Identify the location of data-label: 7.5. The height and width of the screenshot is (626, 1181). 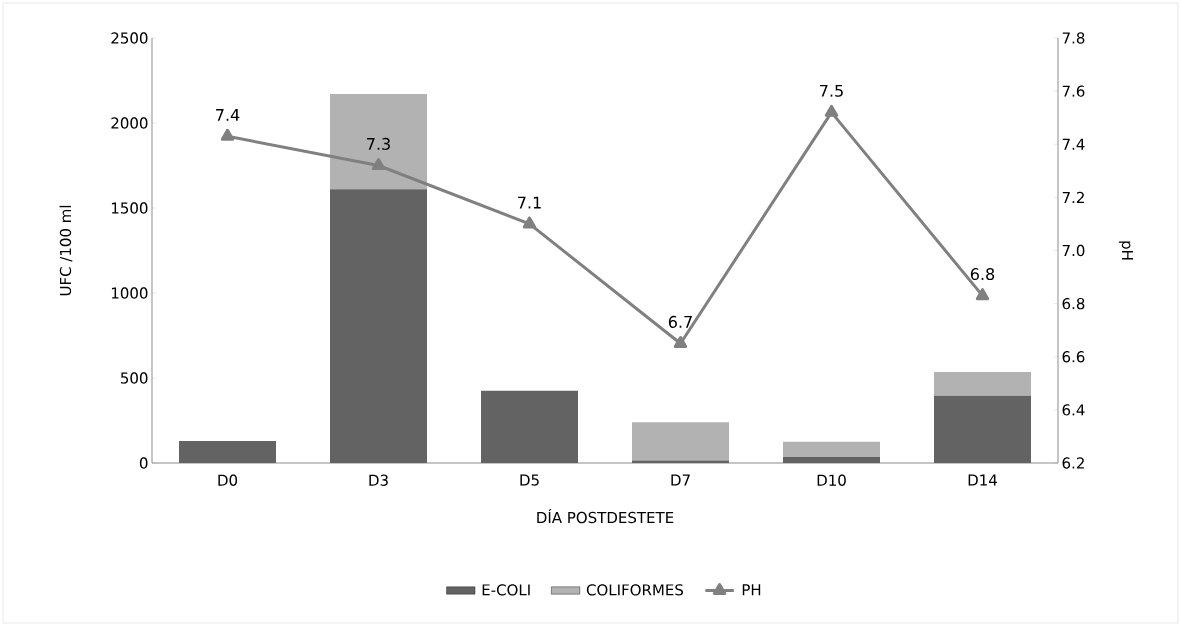
(831, 90).